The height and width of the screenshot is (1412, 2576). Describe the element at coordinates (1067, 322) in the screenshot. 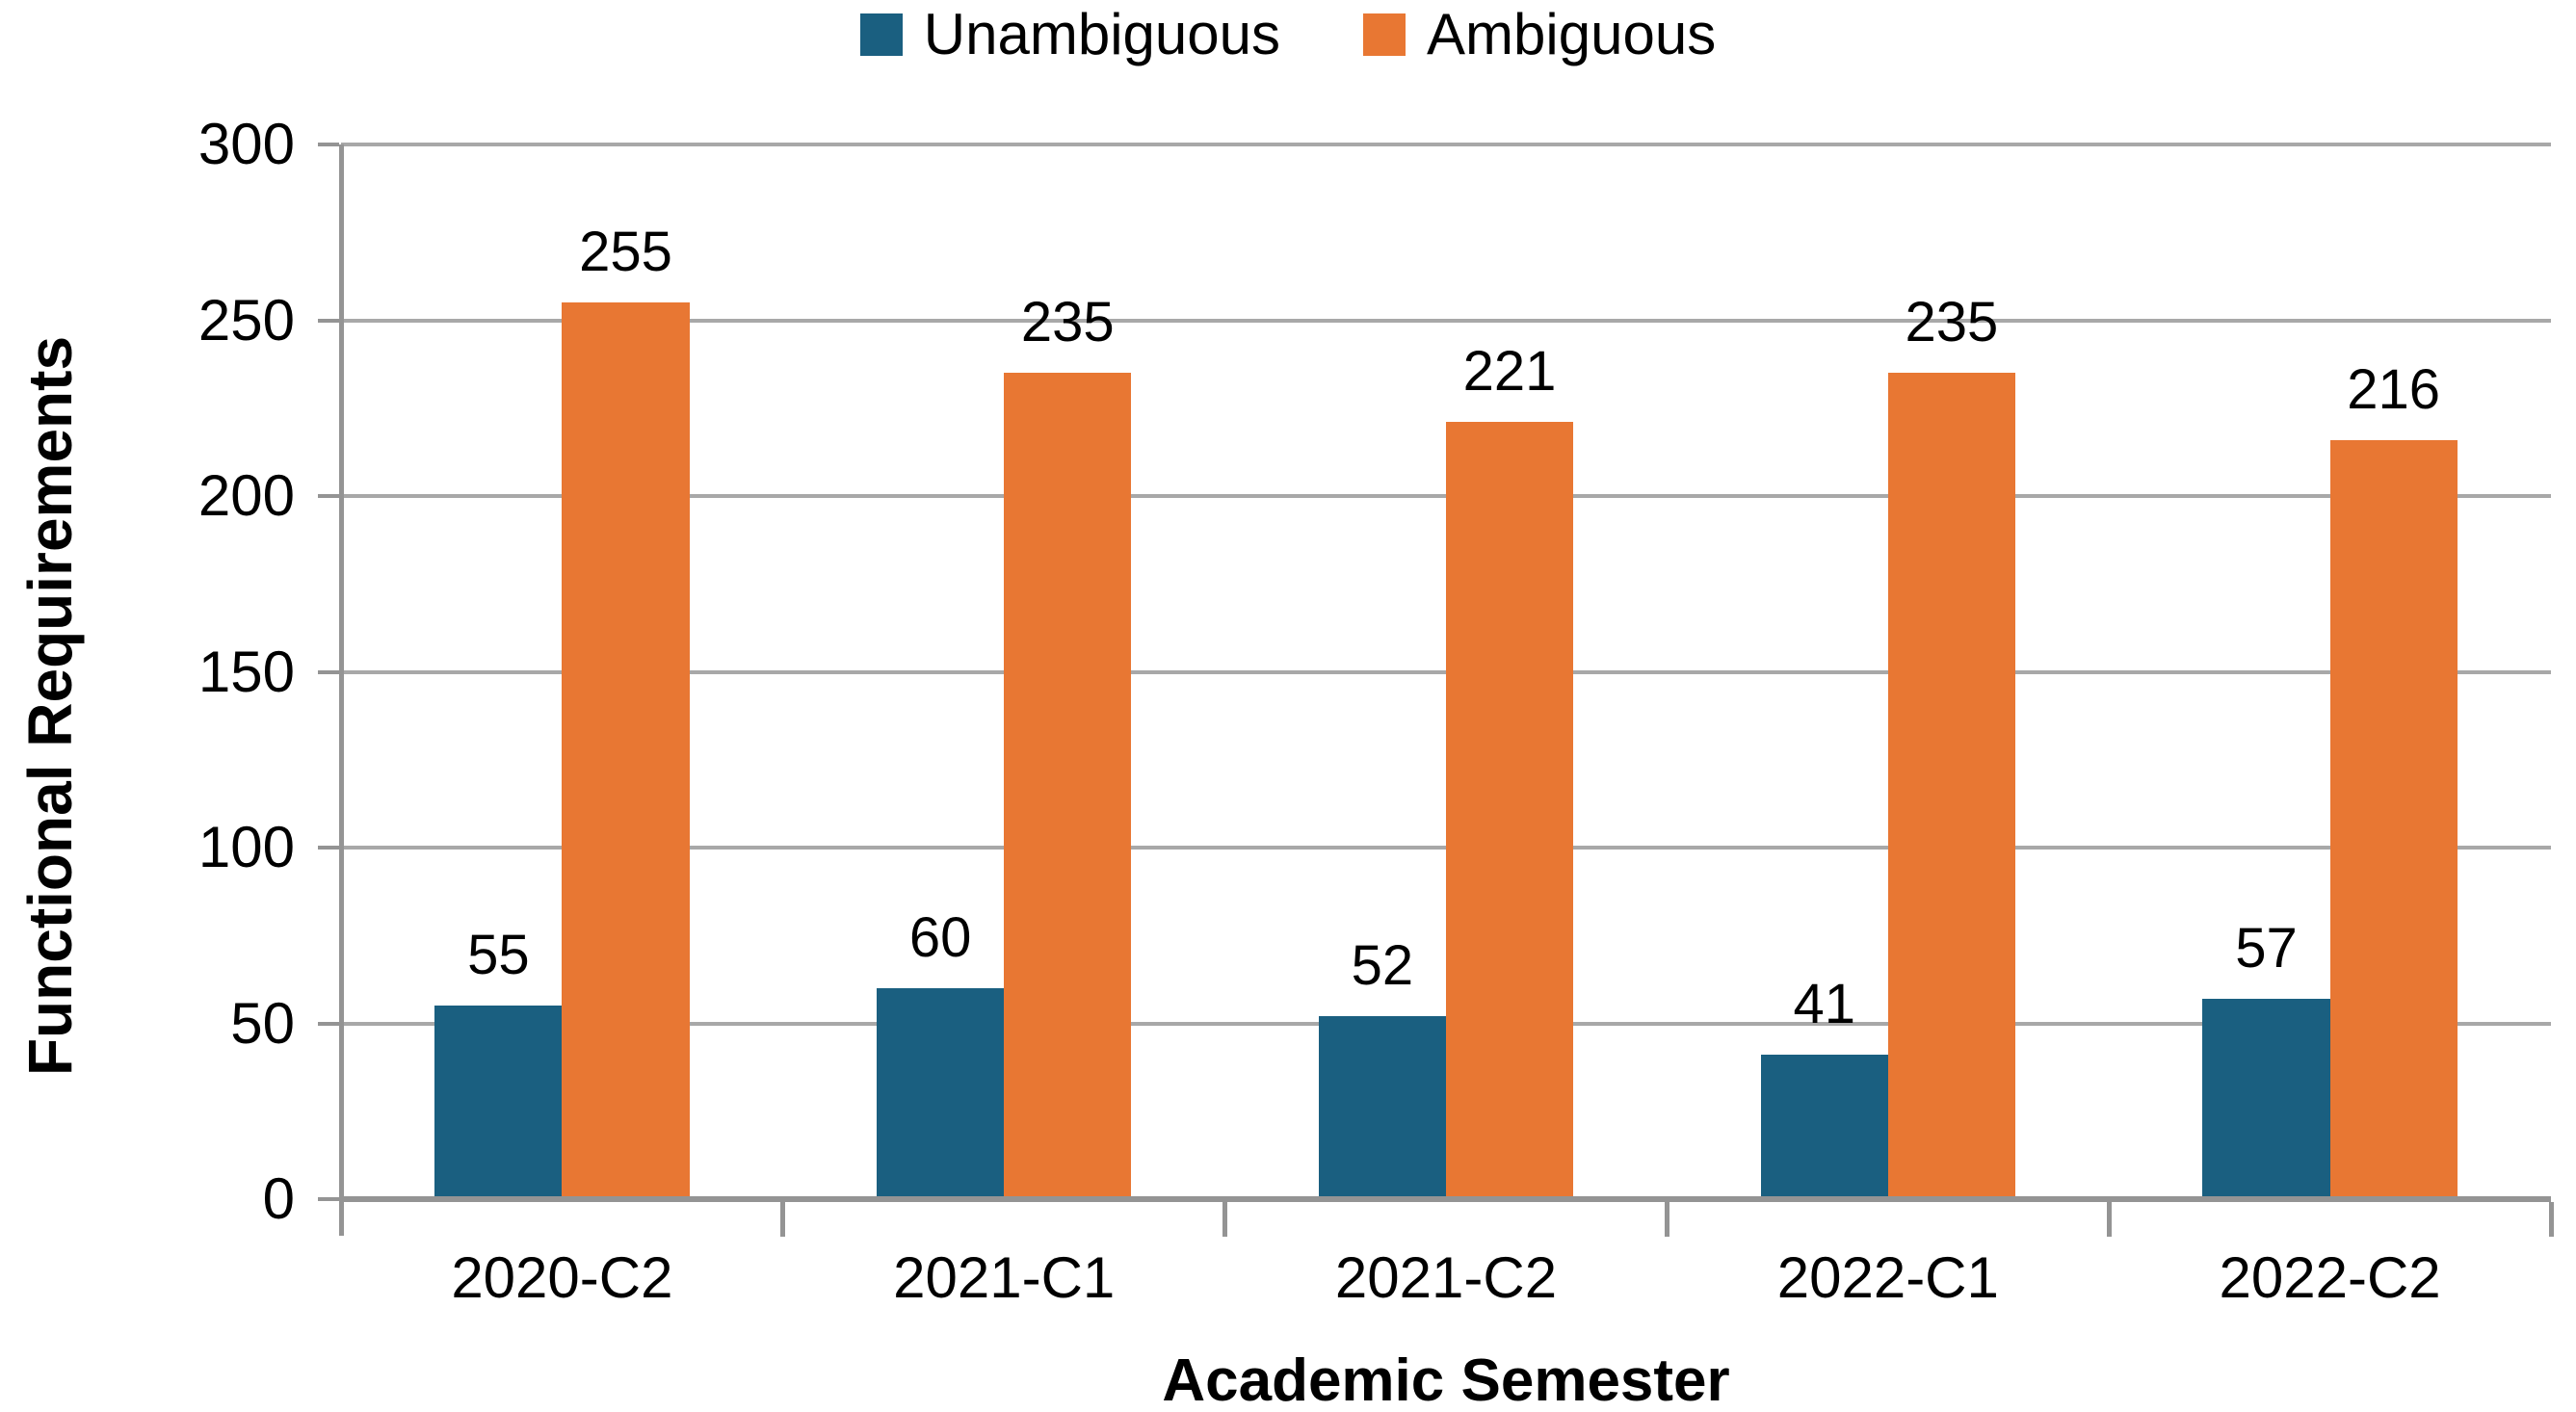

I see `bar-value-ambiguous-2021-c1: 235` at that location.